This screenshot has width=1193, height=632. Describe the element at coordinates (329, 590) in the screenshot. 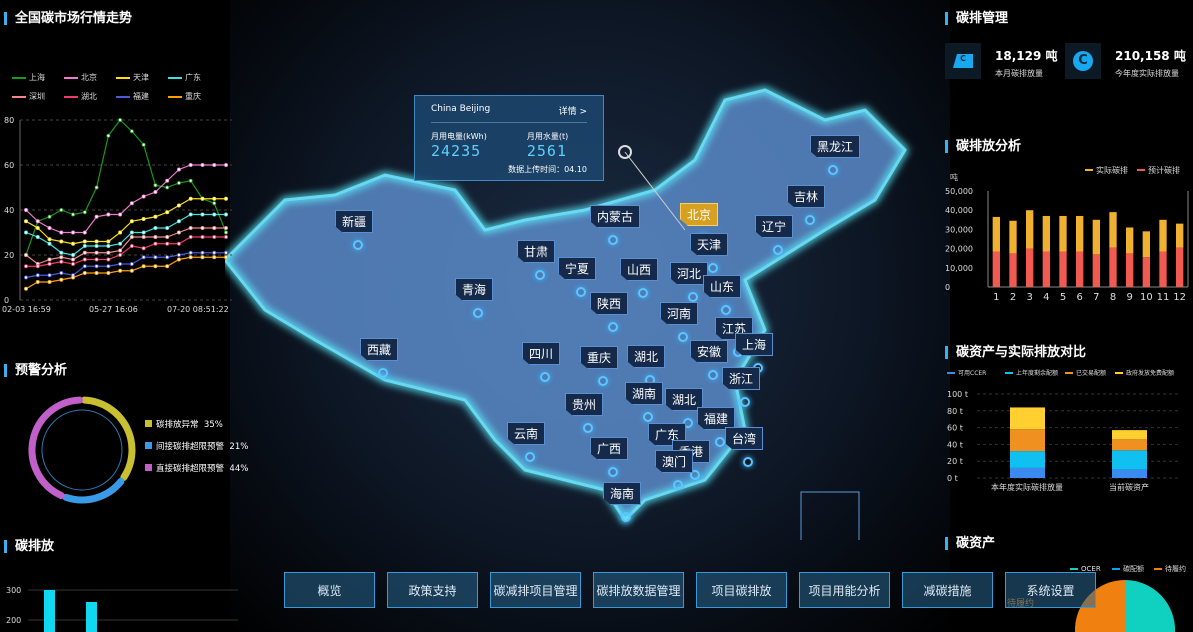

I see `nav-button: 概览` at that location.